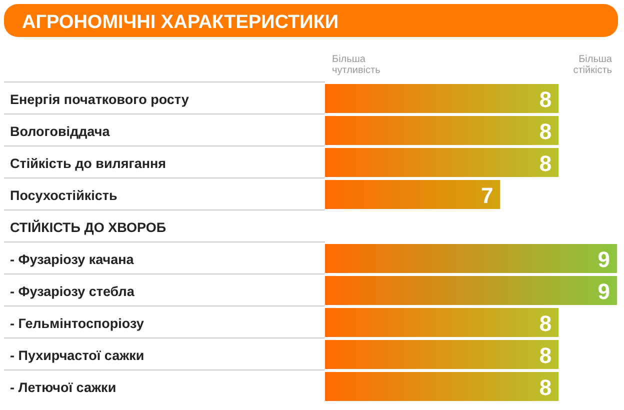 The image size is (624, 410). I want to click on y-tick-label: Посухостійкість, so click(64, 195).